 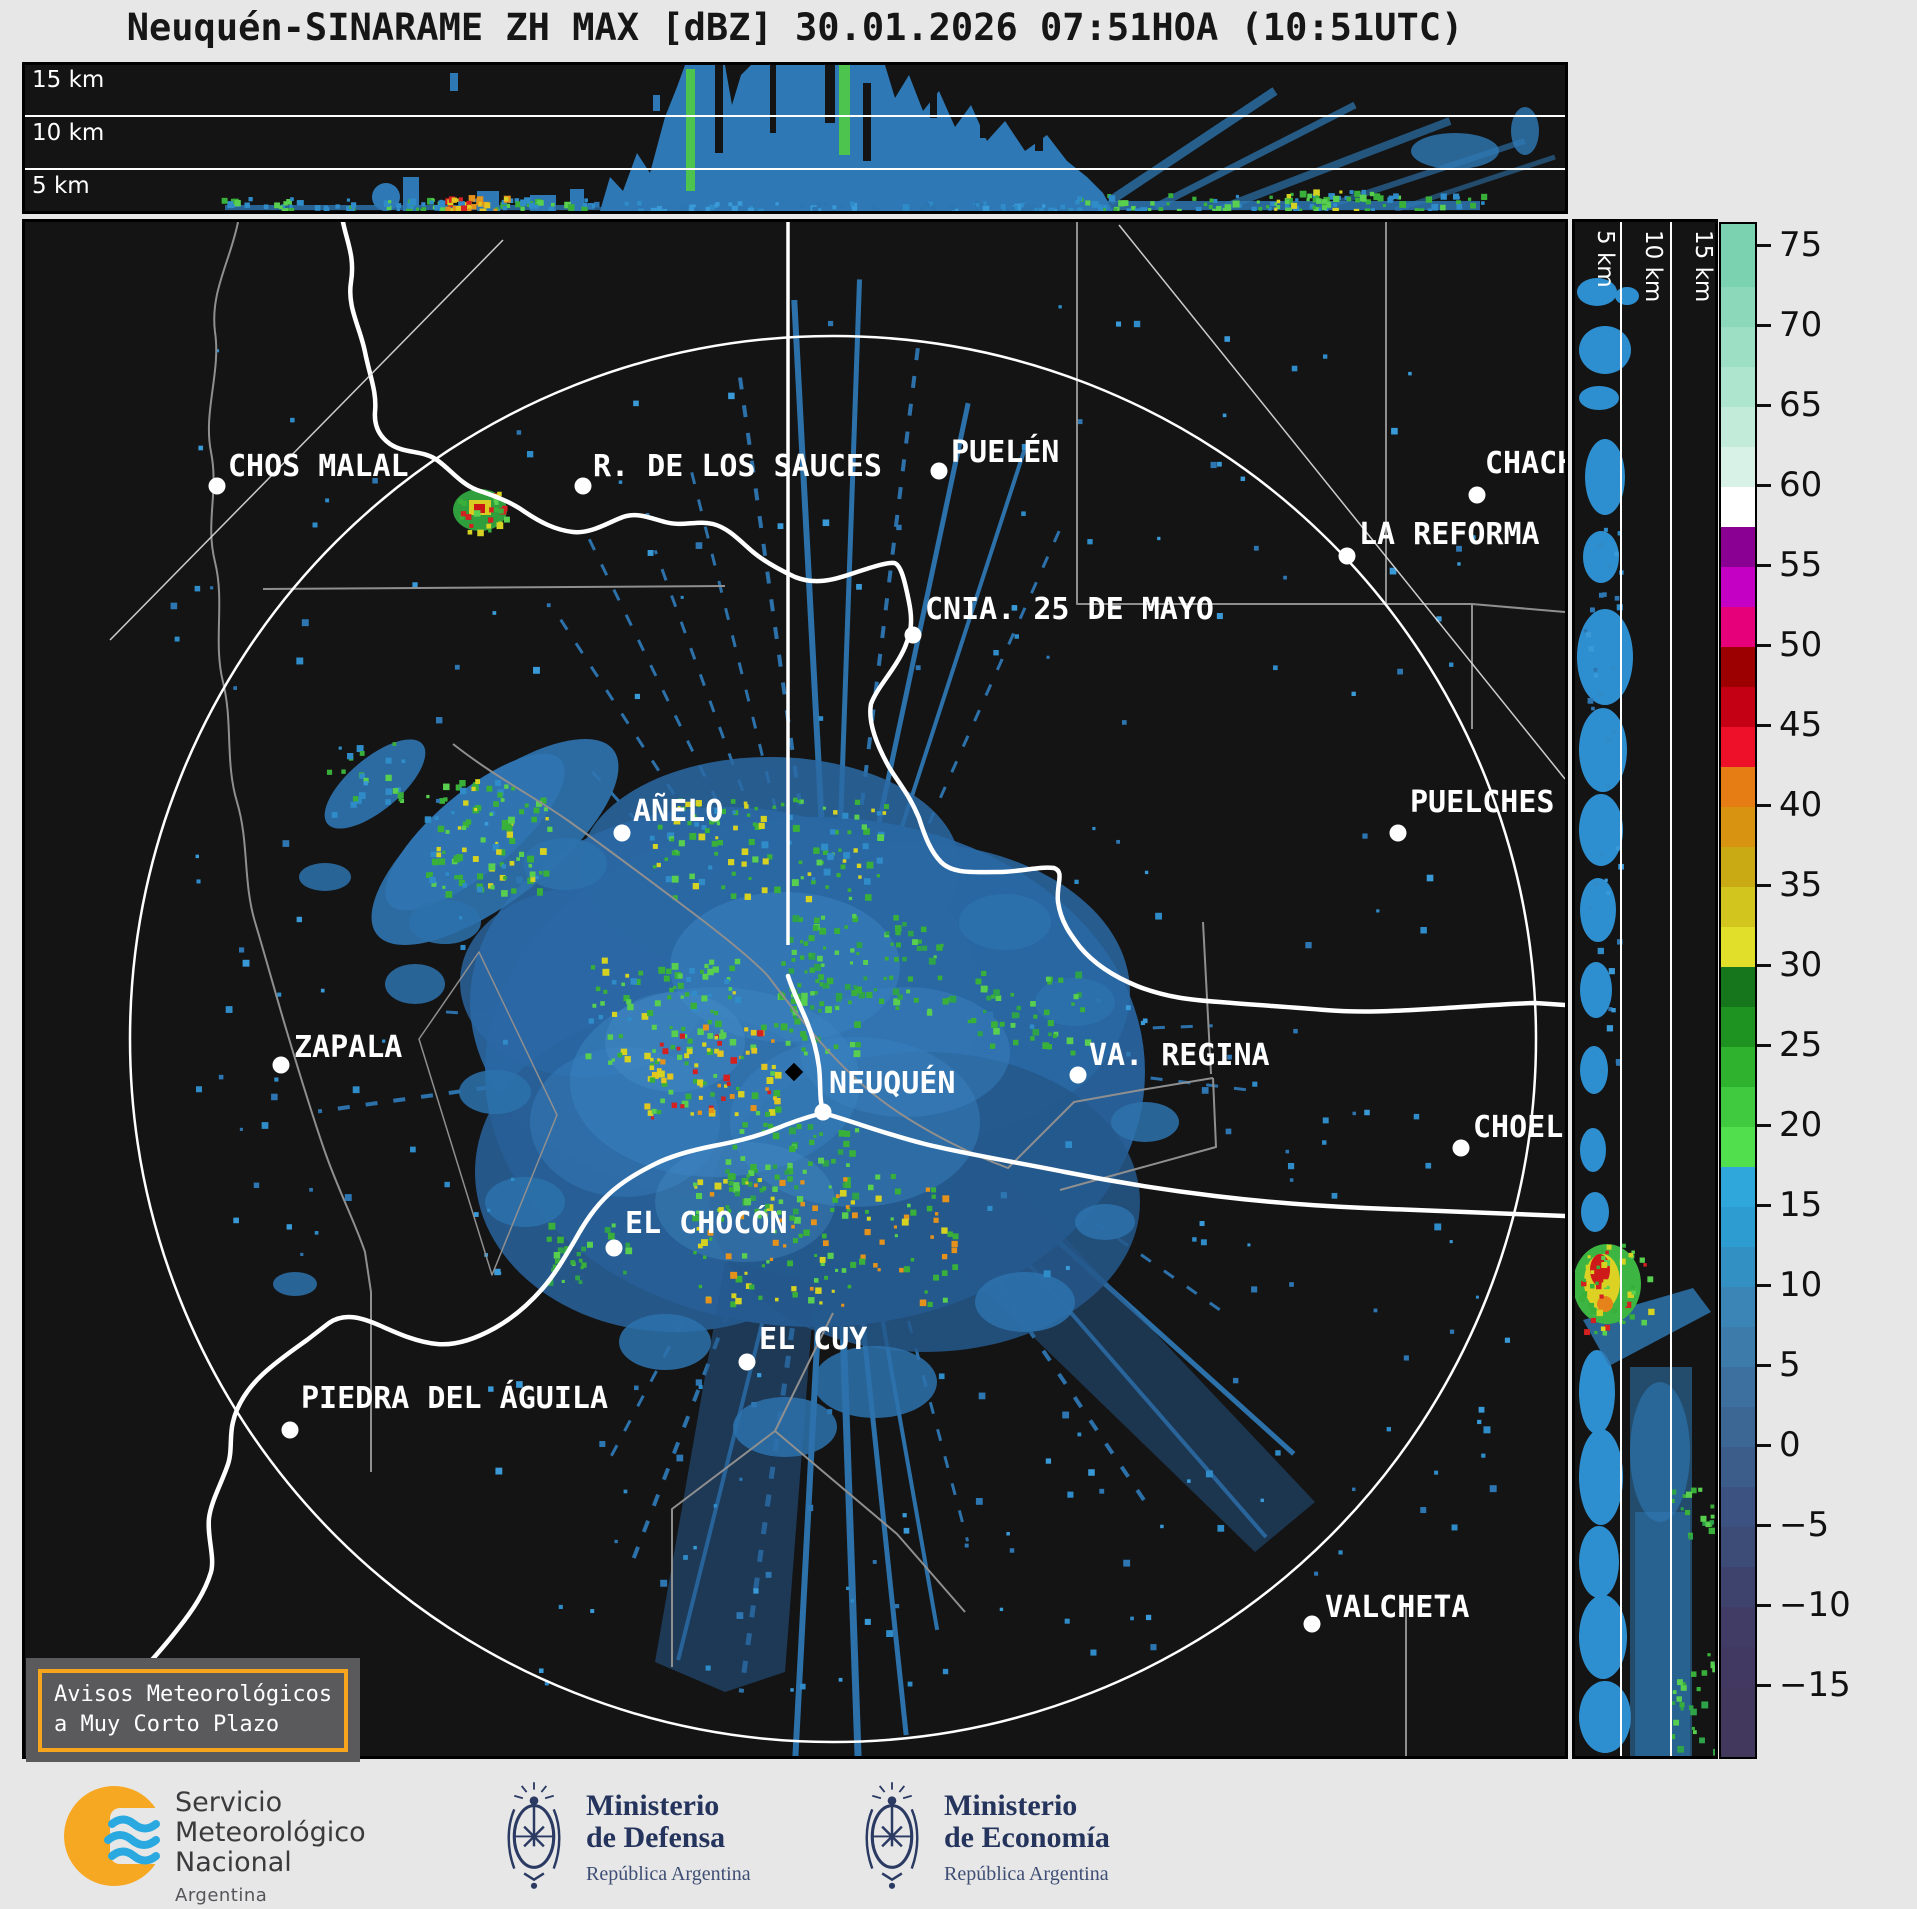 What do you see at coordinates (1801, 1205) in the screenshot?
I see `colorbar-tick-label: 15` at bounding box center [1801, 1205].